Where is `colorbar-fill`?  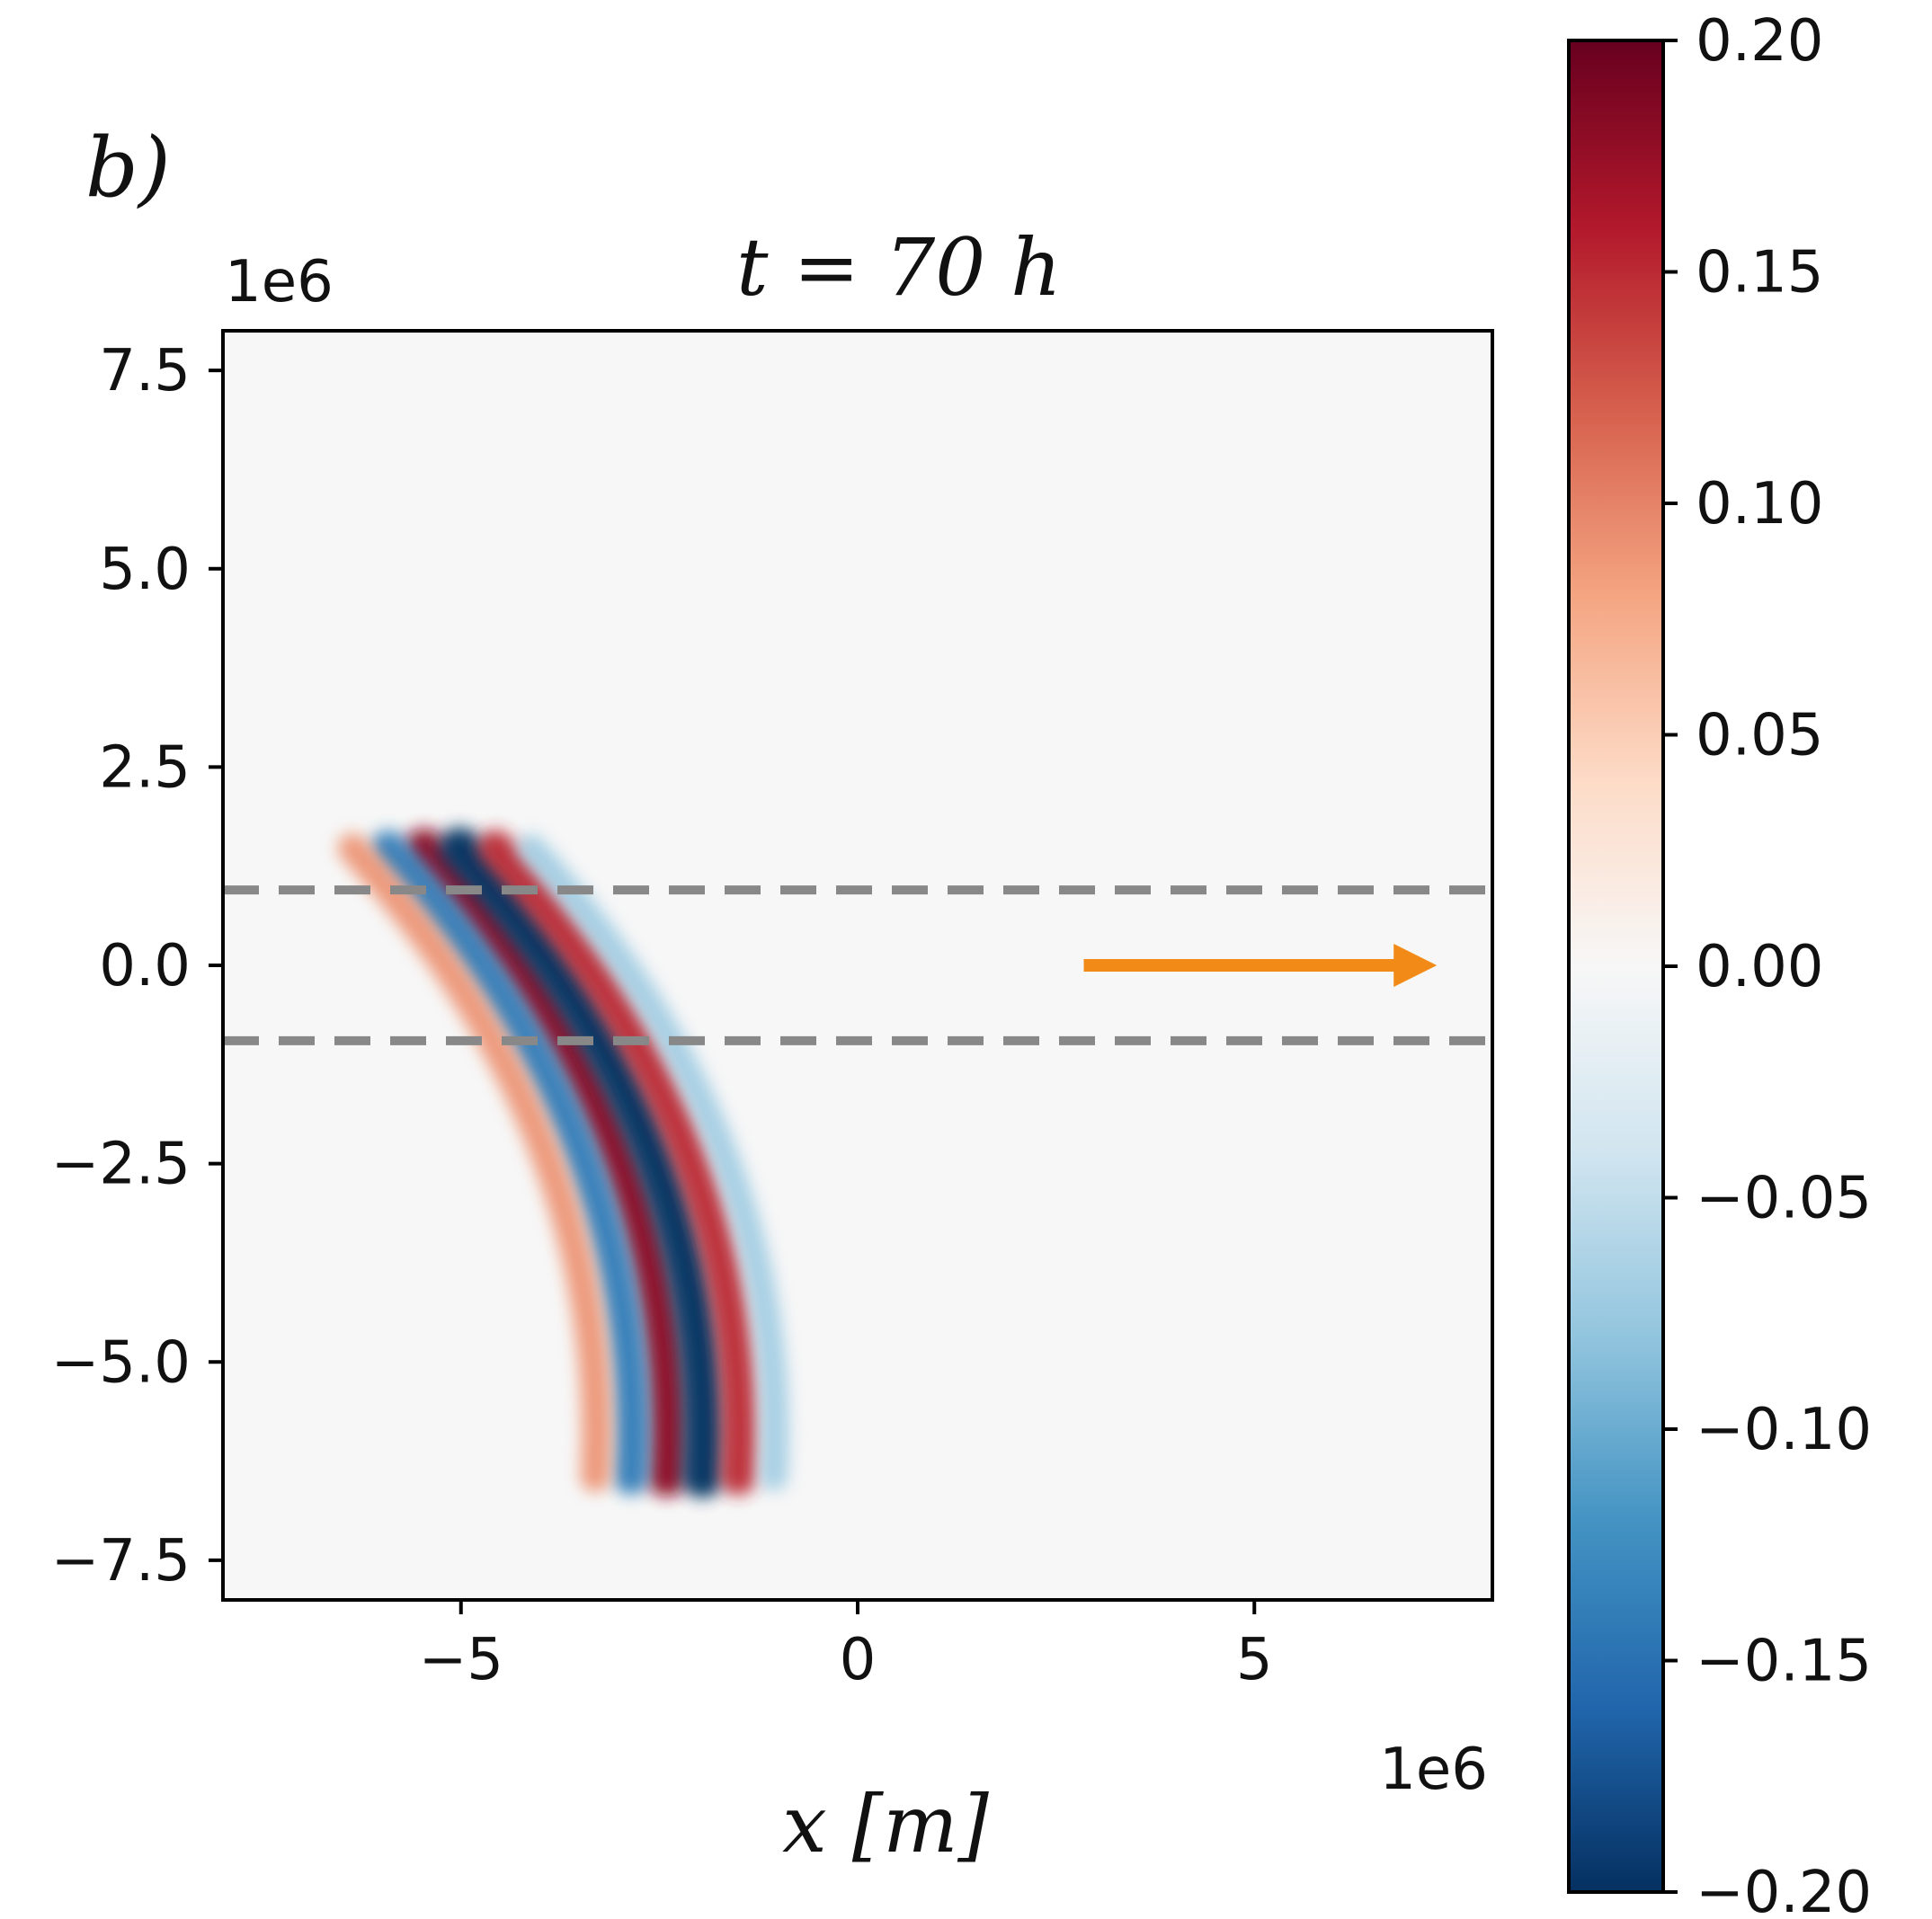
colorbar-fill is located at coordinates (1616, 966).